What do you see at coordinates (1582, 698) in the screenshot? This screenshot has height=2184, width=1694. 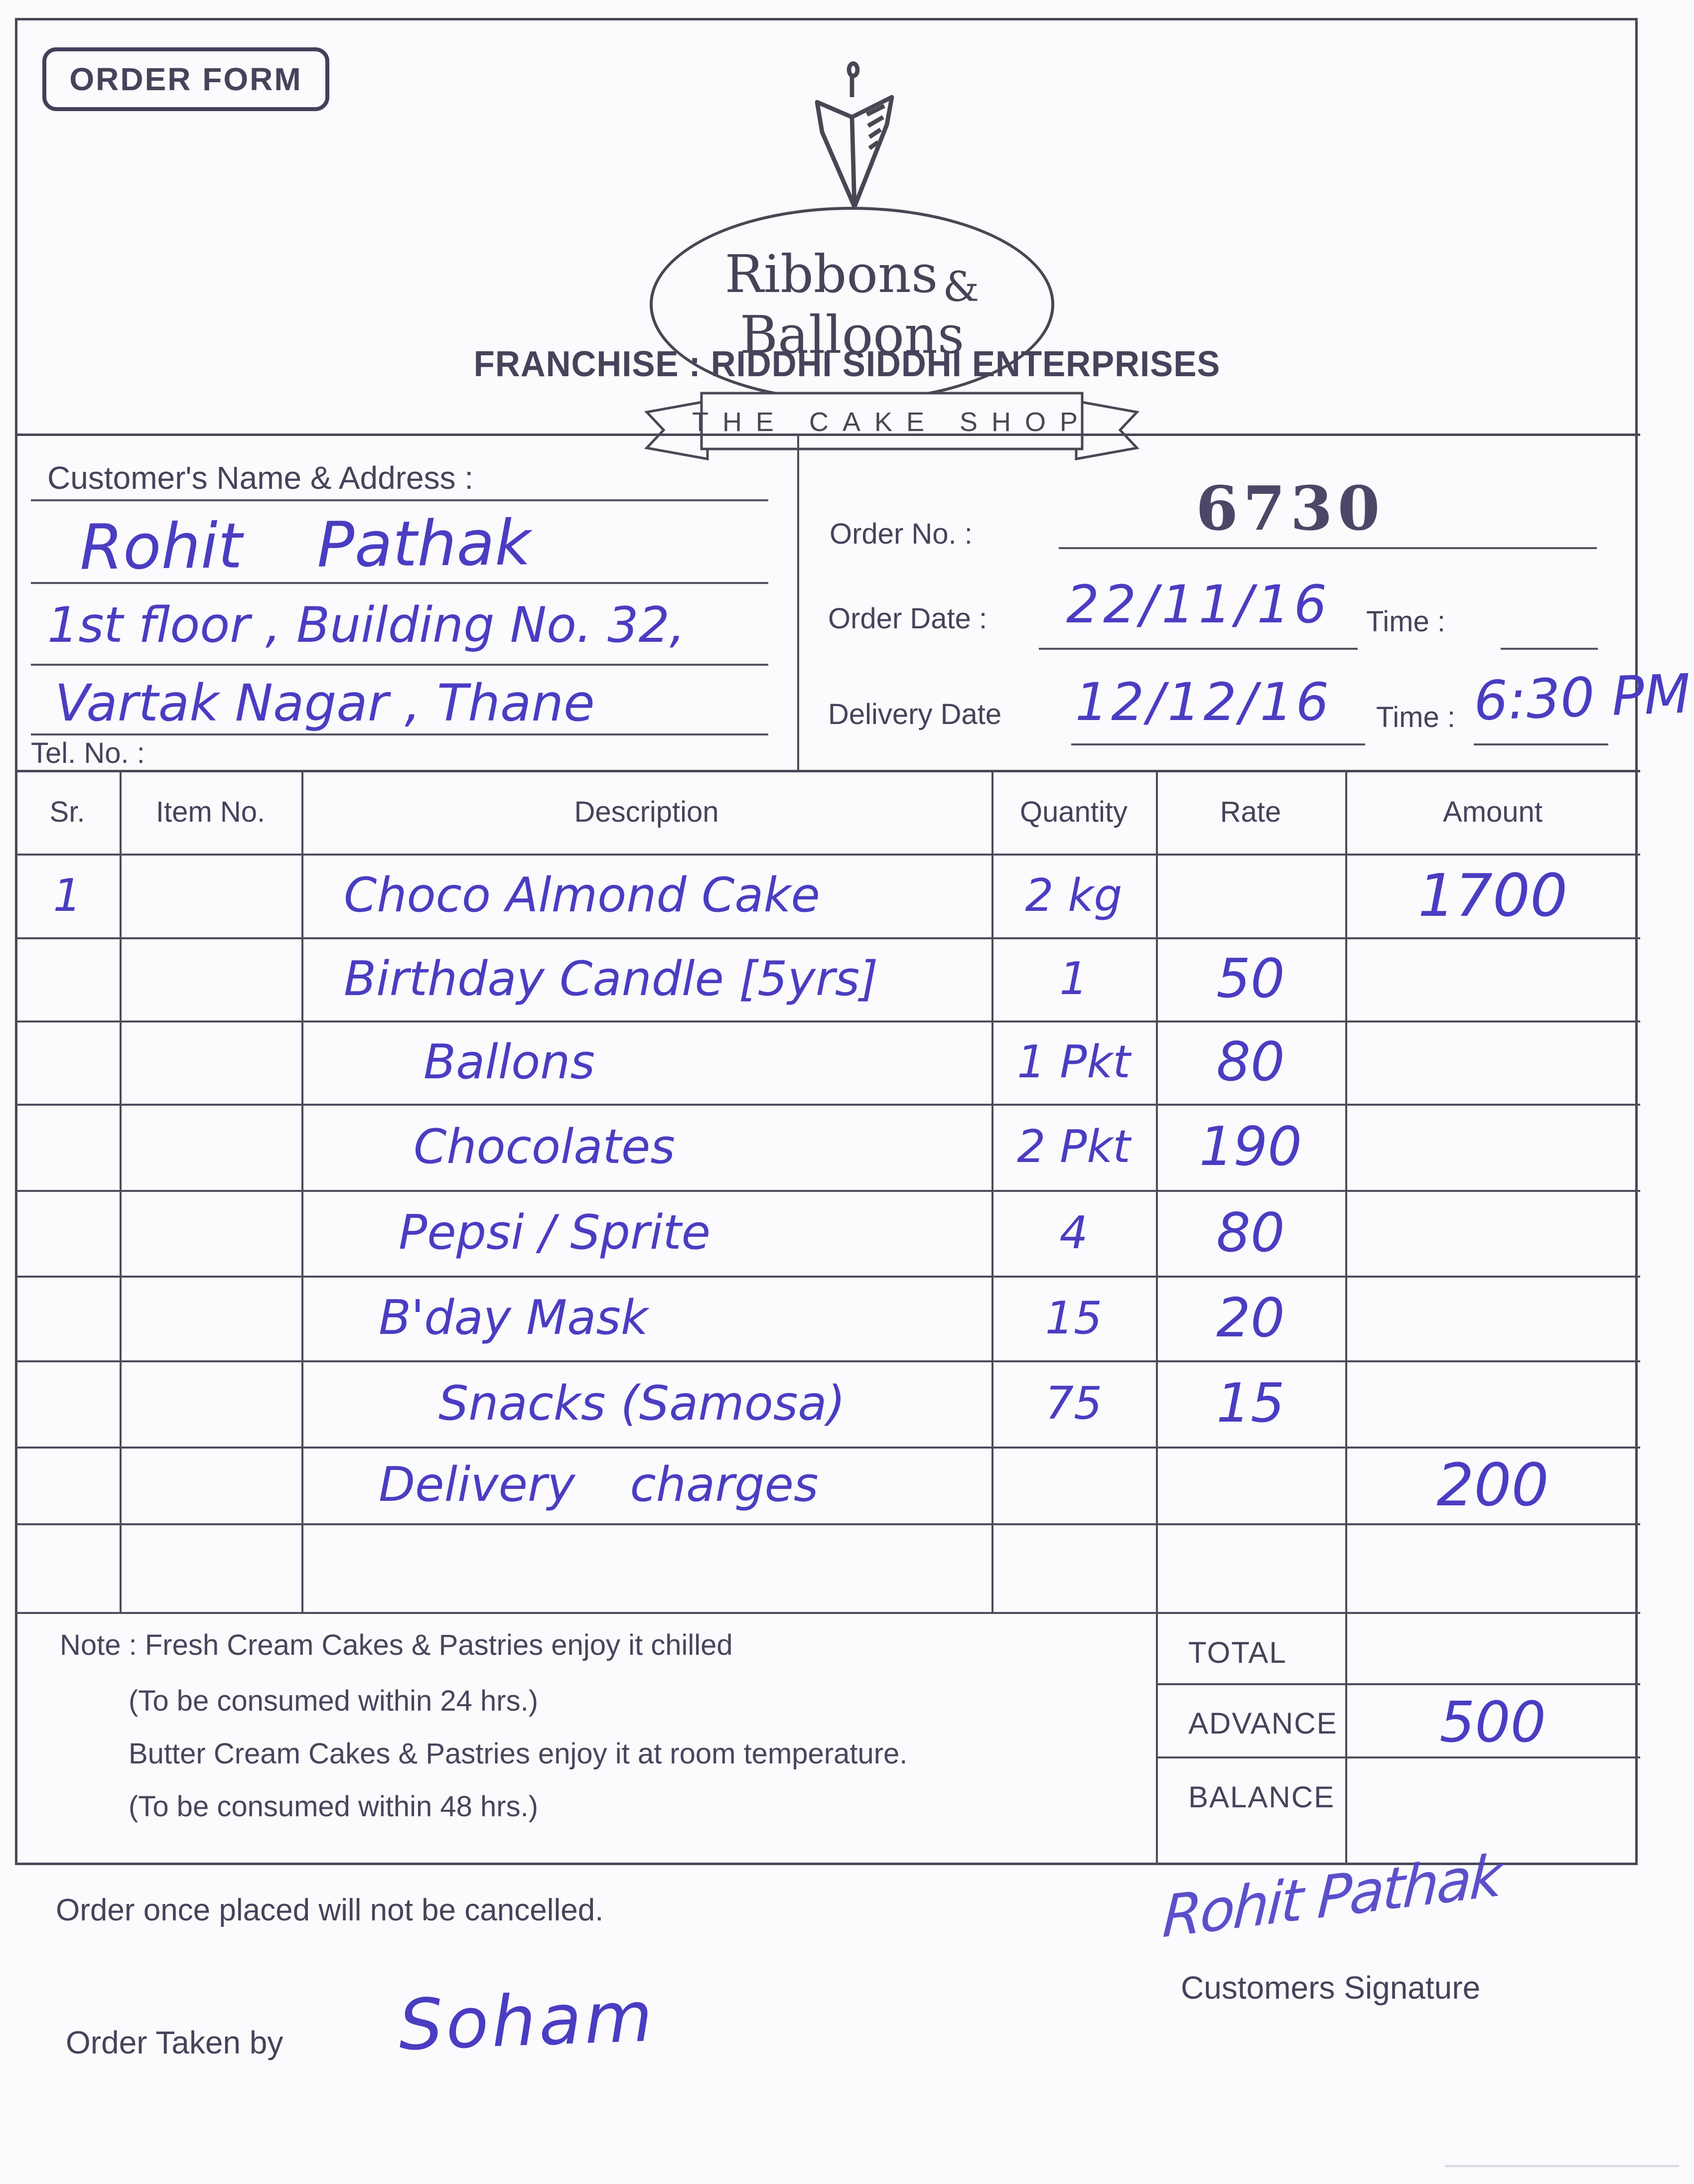 I see `delivery-time-handwritten: 6:30 PM` at bounding box center [1582, 698].